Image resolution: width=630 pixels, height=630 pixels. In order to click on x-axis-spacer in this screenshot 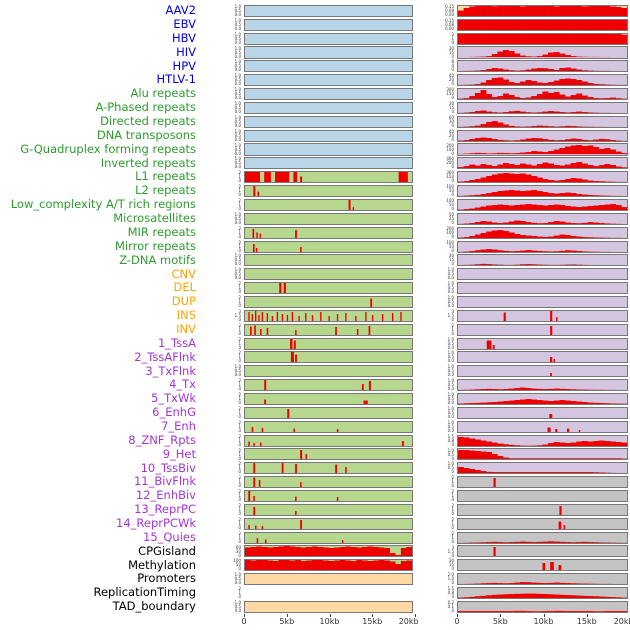, I will do `click(224, 622)`.